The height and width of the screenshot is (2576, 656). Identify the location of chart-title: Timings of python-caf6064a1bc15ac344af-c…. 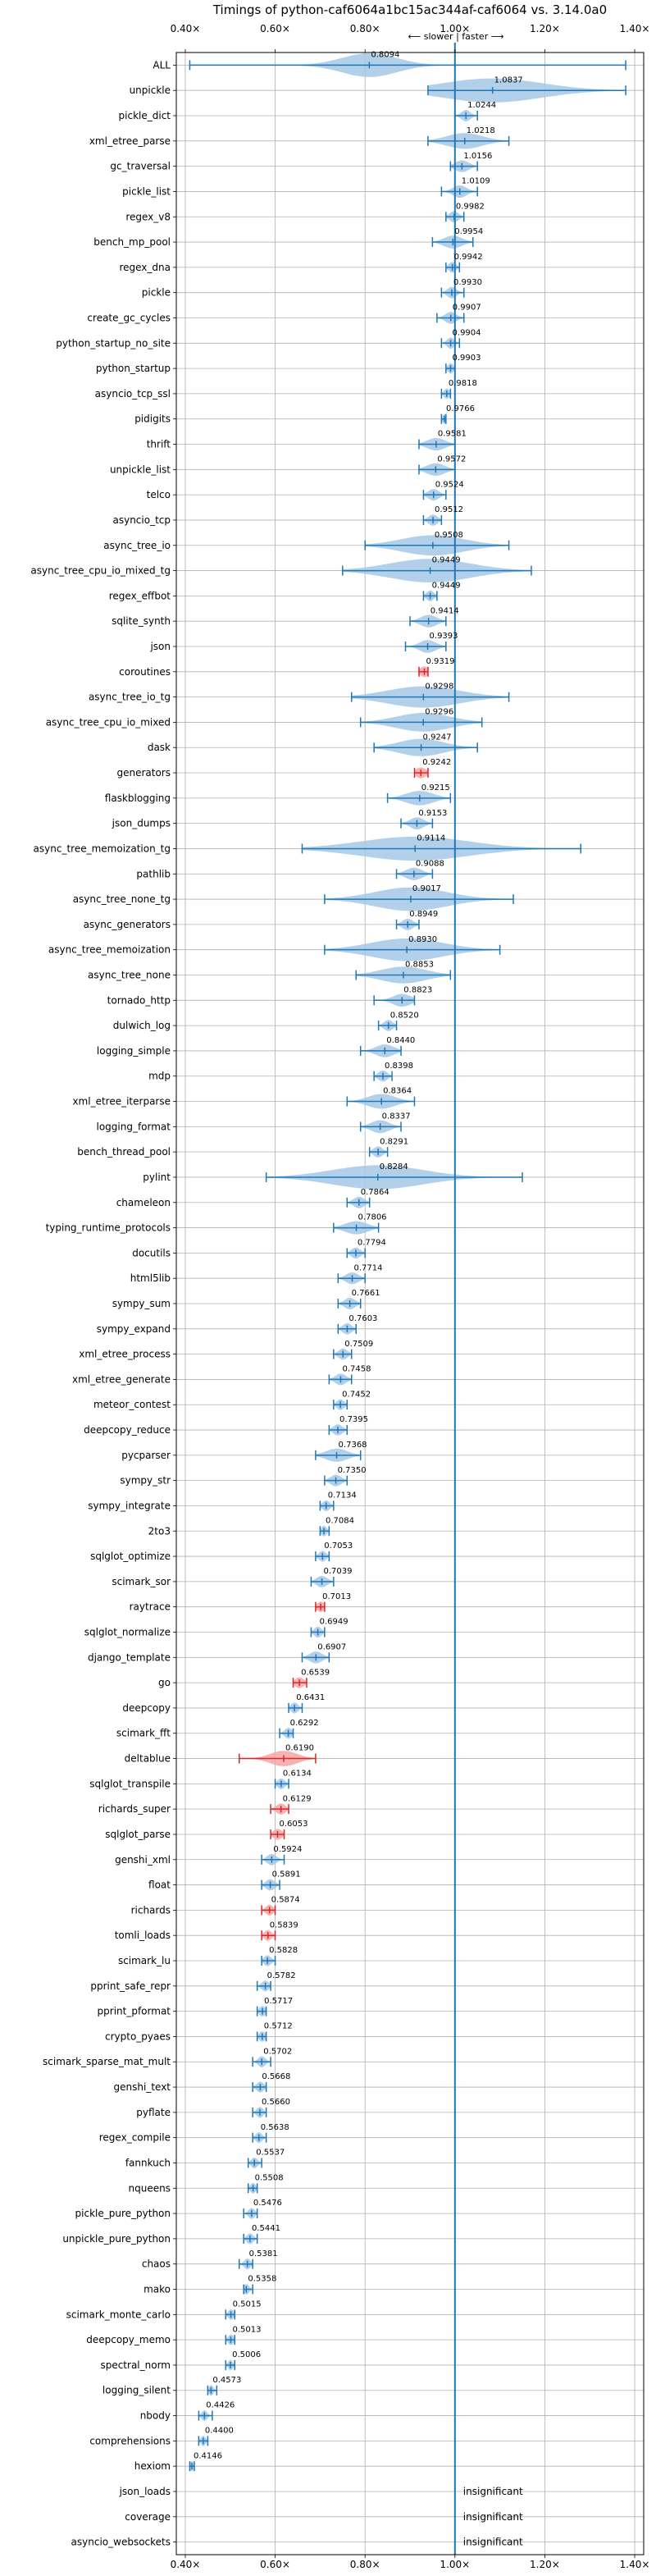
(409, 9).